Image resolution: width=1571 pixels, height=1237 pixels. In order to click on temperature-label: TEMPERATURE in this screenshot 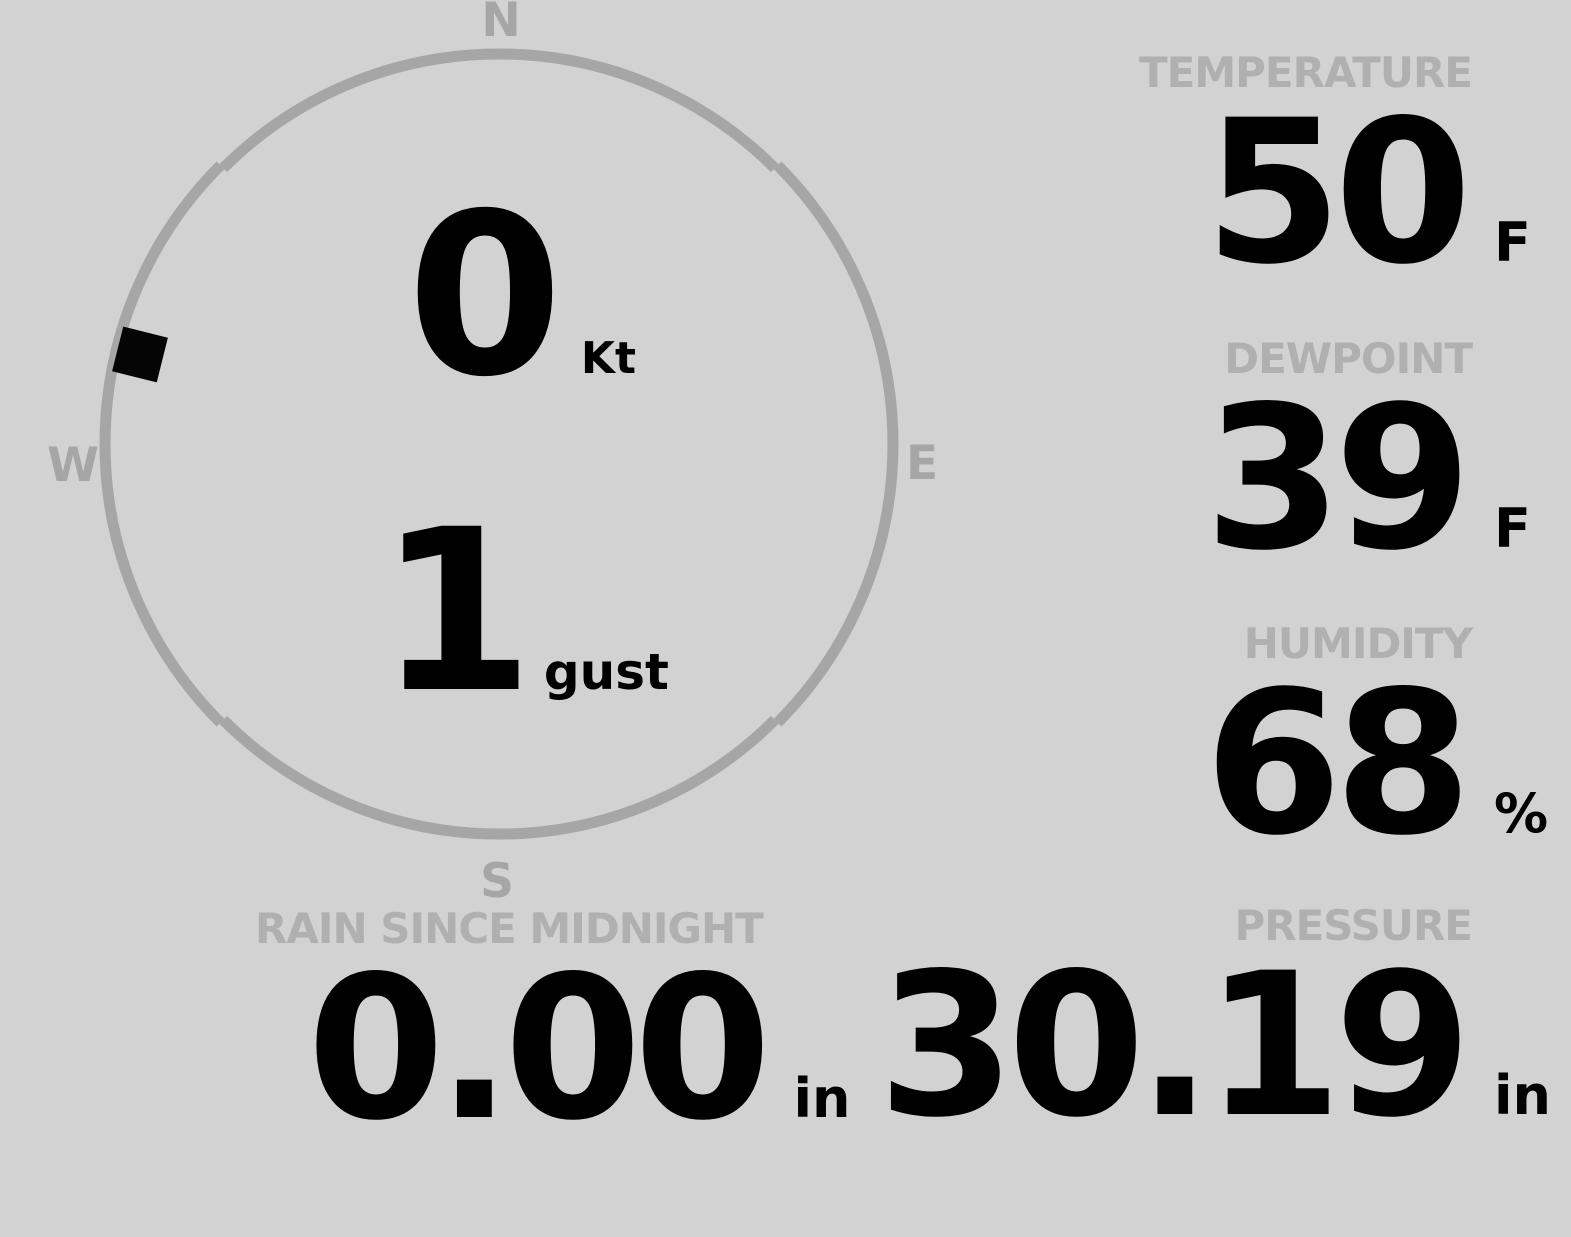, I will do `click(1306, 72)`.